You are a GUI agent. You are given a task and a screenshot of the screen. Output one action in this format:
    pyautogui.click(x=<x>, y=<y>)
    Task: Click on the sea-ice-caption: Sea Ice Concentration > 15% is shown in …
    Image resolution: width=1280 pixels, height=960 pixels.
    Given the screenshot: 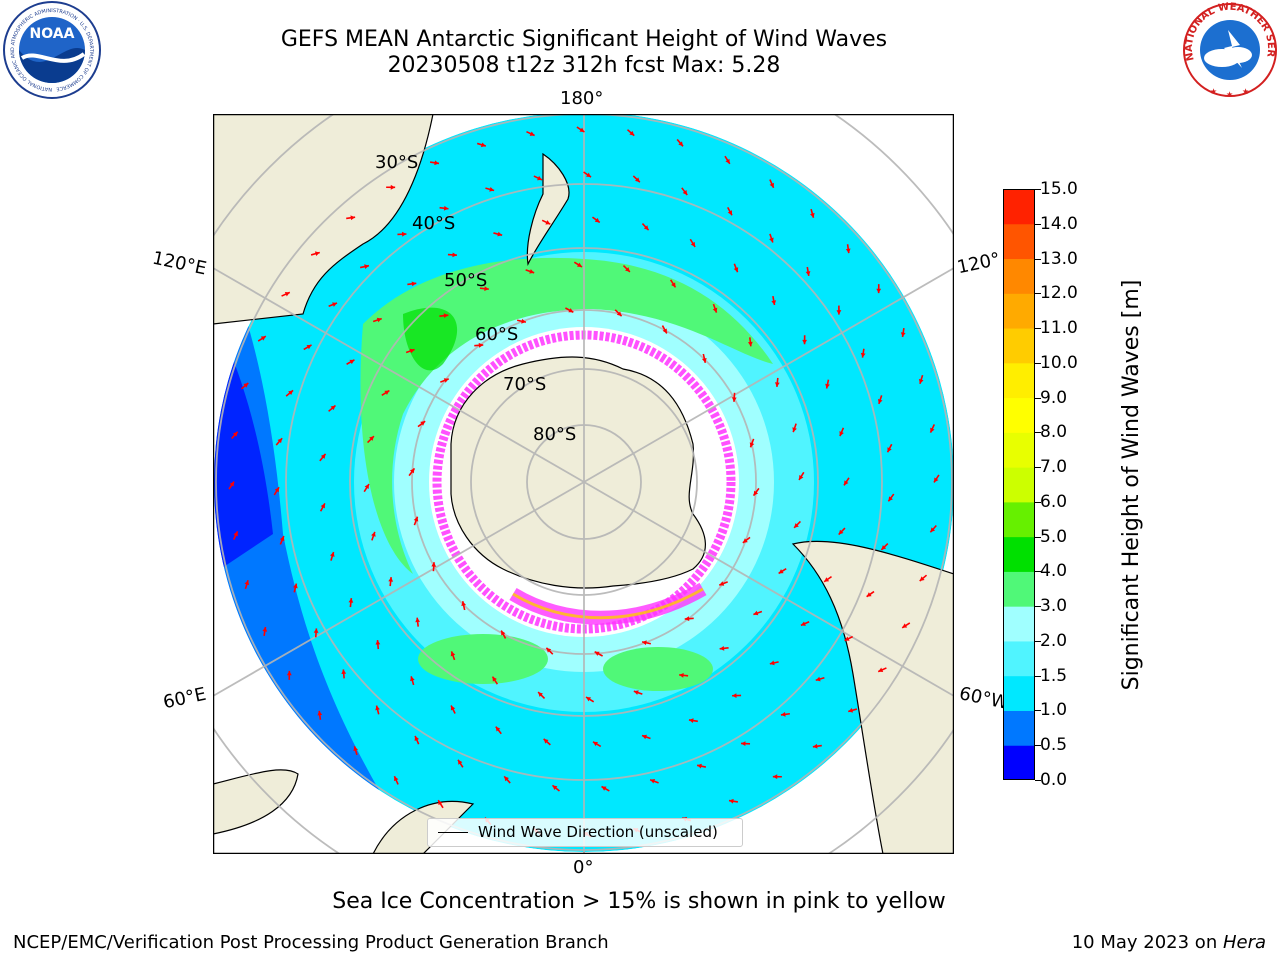 What is the action you would take?
    pyautogui.click(x=639, y=901)
    